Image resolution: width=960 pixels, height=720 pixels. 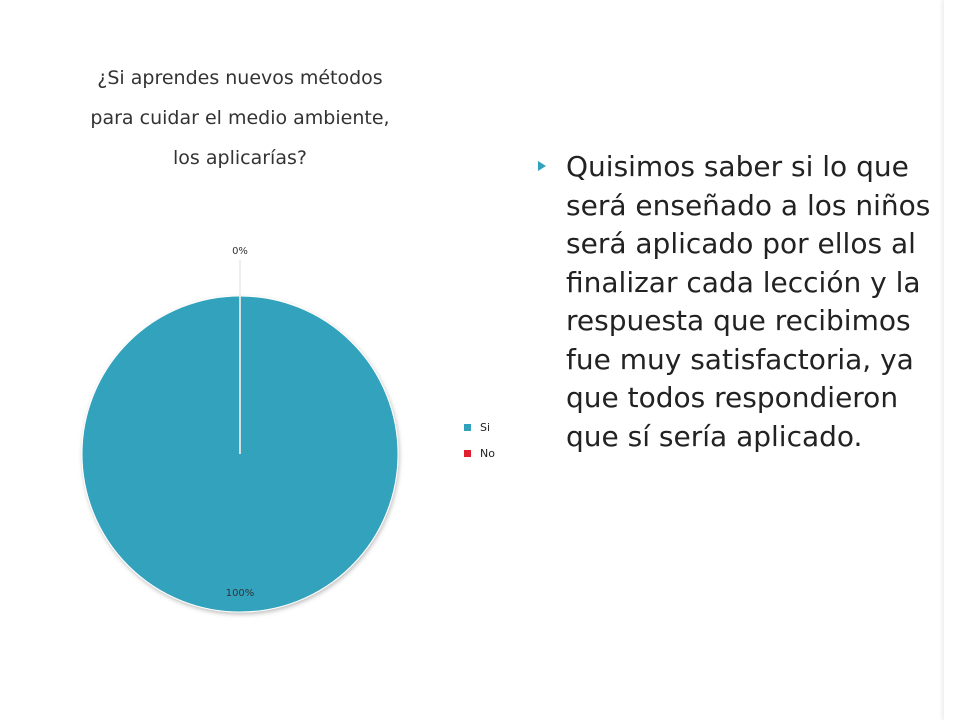 I want to click on chart-legend: Si No, so click(x=479, y=440).